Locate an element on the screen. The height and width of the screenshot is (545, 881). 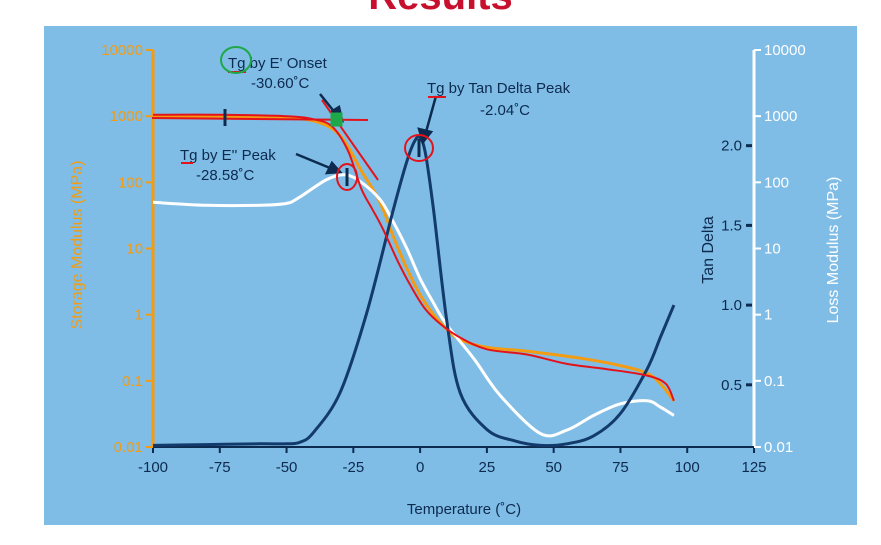
x-tick-label: 25 is located at coordinates (487, 467).